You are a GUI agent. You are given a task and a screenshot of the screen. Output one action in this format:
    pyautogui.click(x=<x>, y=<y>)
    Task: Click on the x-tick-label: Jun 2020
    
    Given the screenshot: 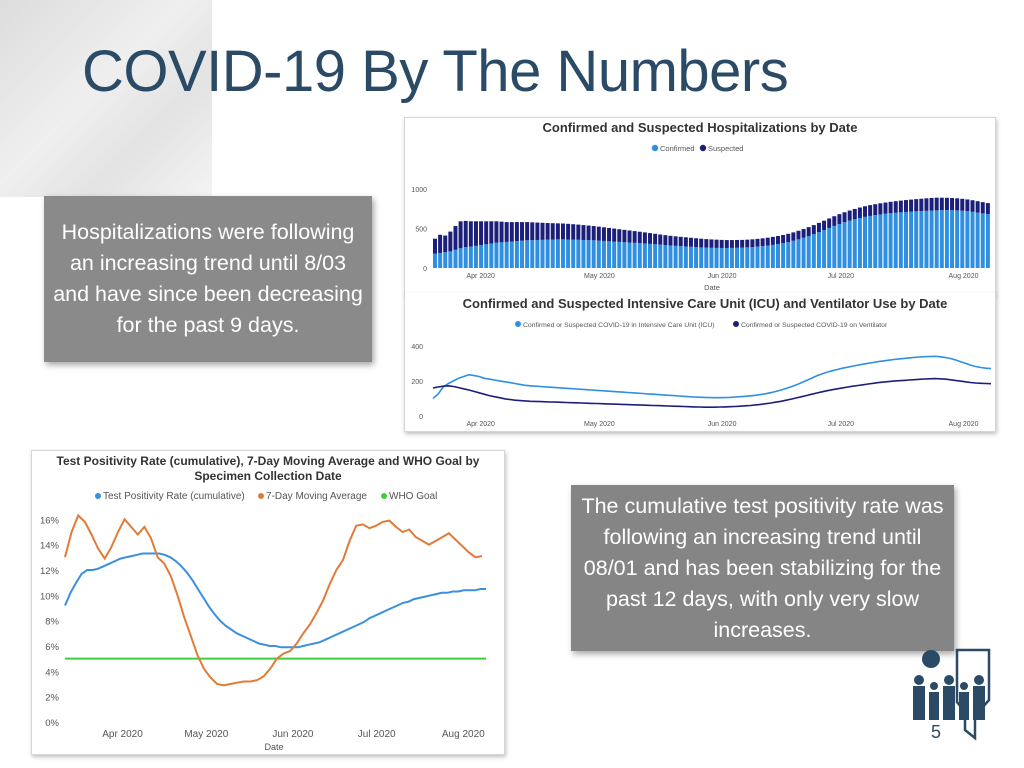 What is the action you would take?
    pyautogui.click(x=722, y=424)
    